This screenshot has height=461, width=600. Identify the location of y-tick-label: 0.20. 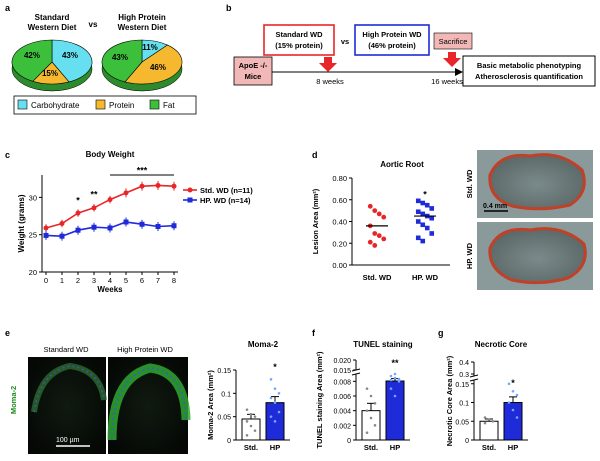
(339, 243).